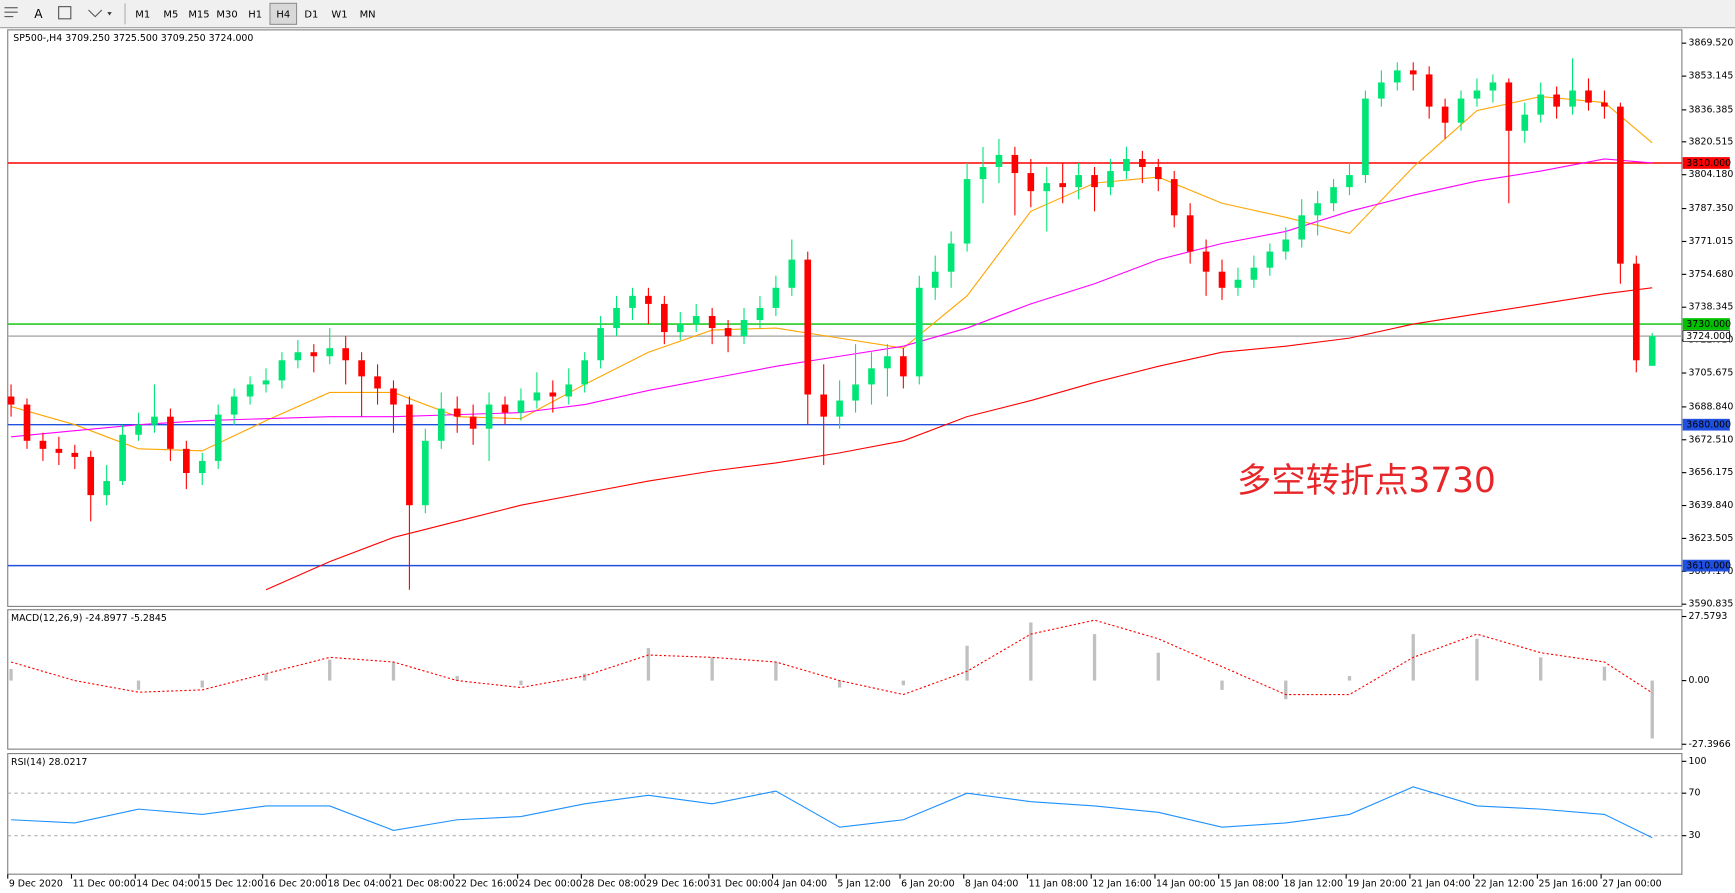 This screenshot has width=1735, height=893. Describe the element at coordinates (422, 884) in the screenshot. I see `x-tick-label: 21 Dec 08:00` at that location.